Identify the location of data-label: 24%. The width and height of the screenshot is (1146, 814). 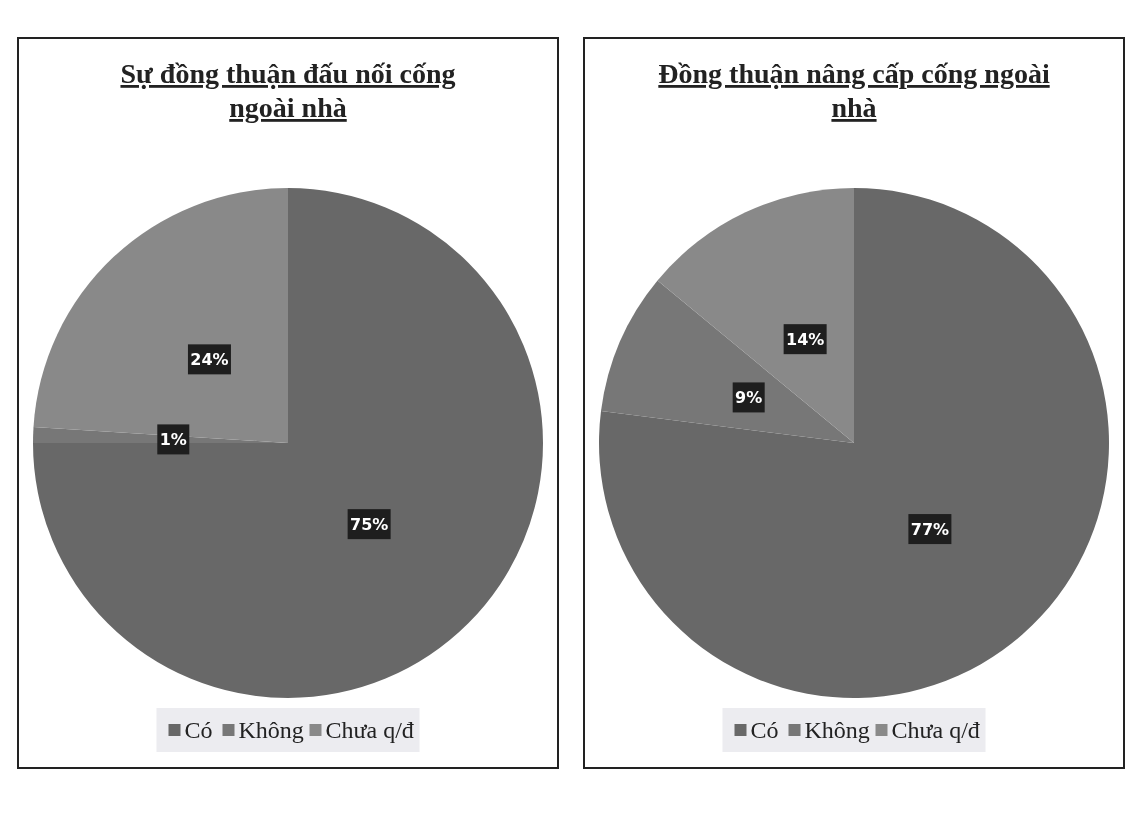
(209, 360).